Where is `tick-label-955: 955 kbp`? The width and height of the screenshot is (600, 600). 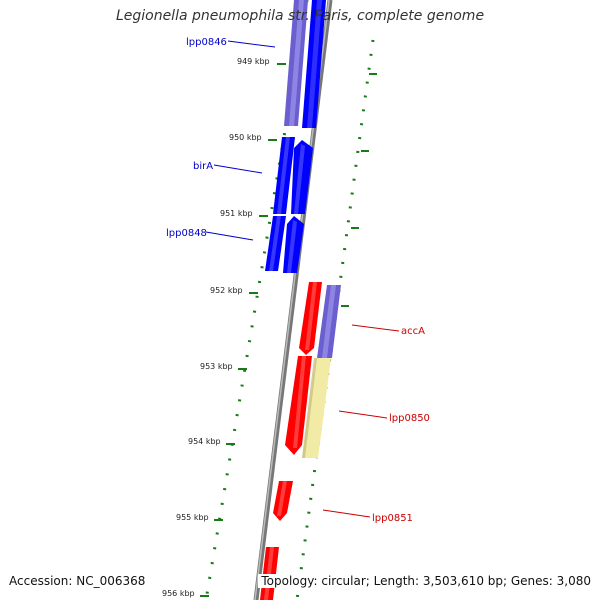
tick-label-955: 955 kbp is located at coordinates (192, 517).